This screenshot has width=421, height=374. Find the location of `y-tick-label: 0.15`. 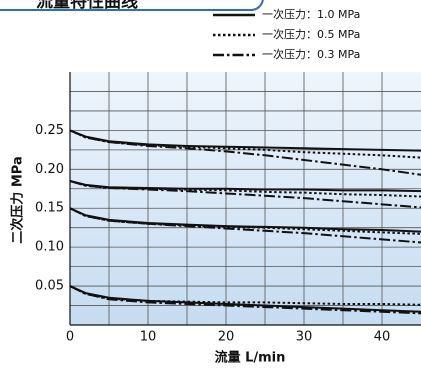

y-tick-label: 0.15 is located at coordinates (49, 208).